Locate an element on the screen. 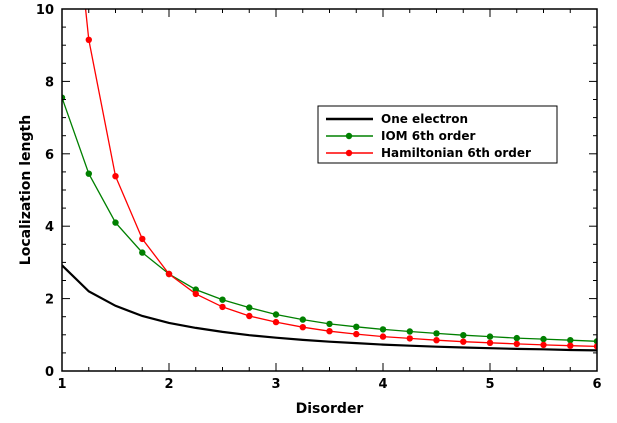 Image resolution: width=617 pixels, height=423 pixels. legend-label-1: IOM 6th order is located at coordinates (428, 136).